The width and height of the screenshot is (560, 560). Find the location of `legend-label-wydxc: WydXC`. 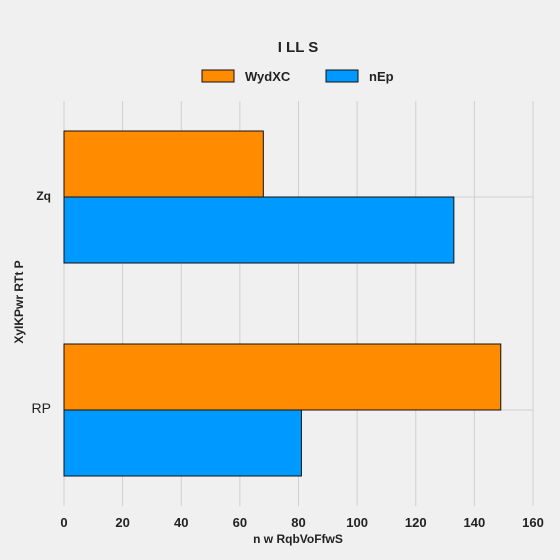

legend-label-wydxc: WydXC is located at coordinates (268, 76).